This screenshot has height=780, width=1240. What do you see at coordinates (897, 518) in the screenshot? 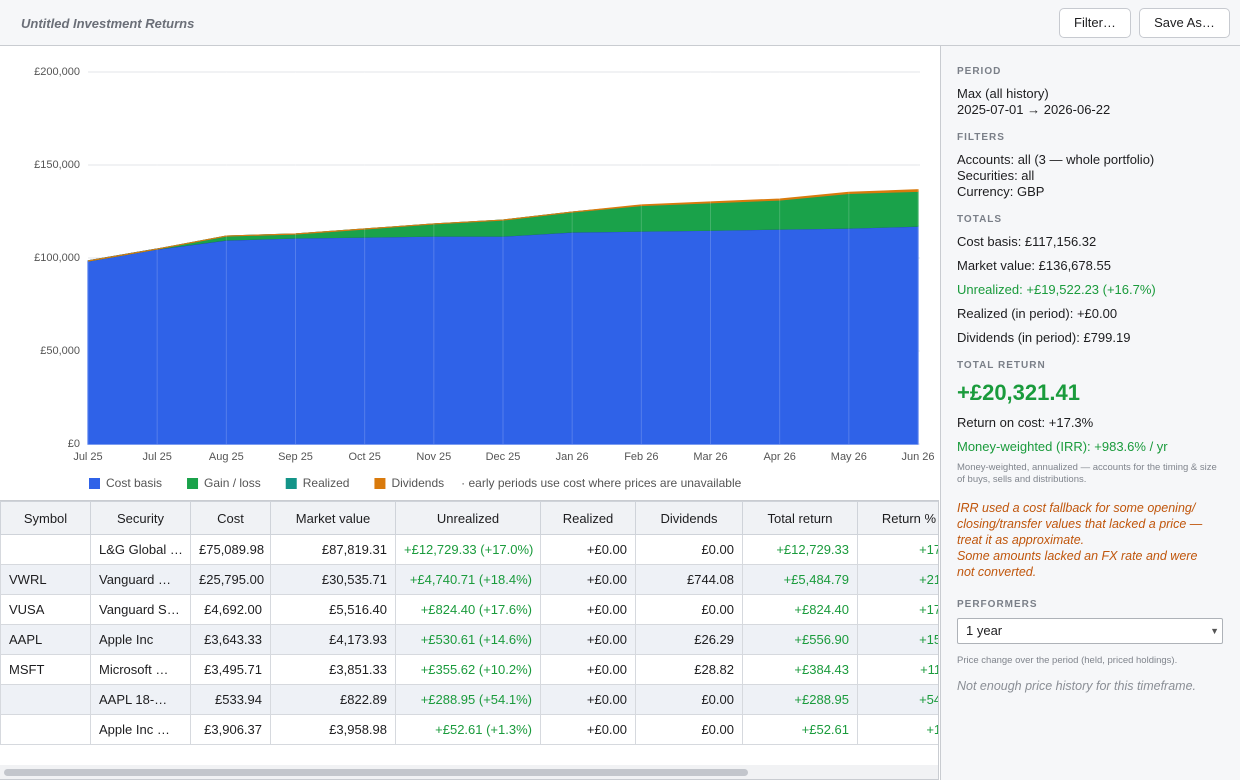
I see `column-header: Return %` at bounding box center [897, 518].